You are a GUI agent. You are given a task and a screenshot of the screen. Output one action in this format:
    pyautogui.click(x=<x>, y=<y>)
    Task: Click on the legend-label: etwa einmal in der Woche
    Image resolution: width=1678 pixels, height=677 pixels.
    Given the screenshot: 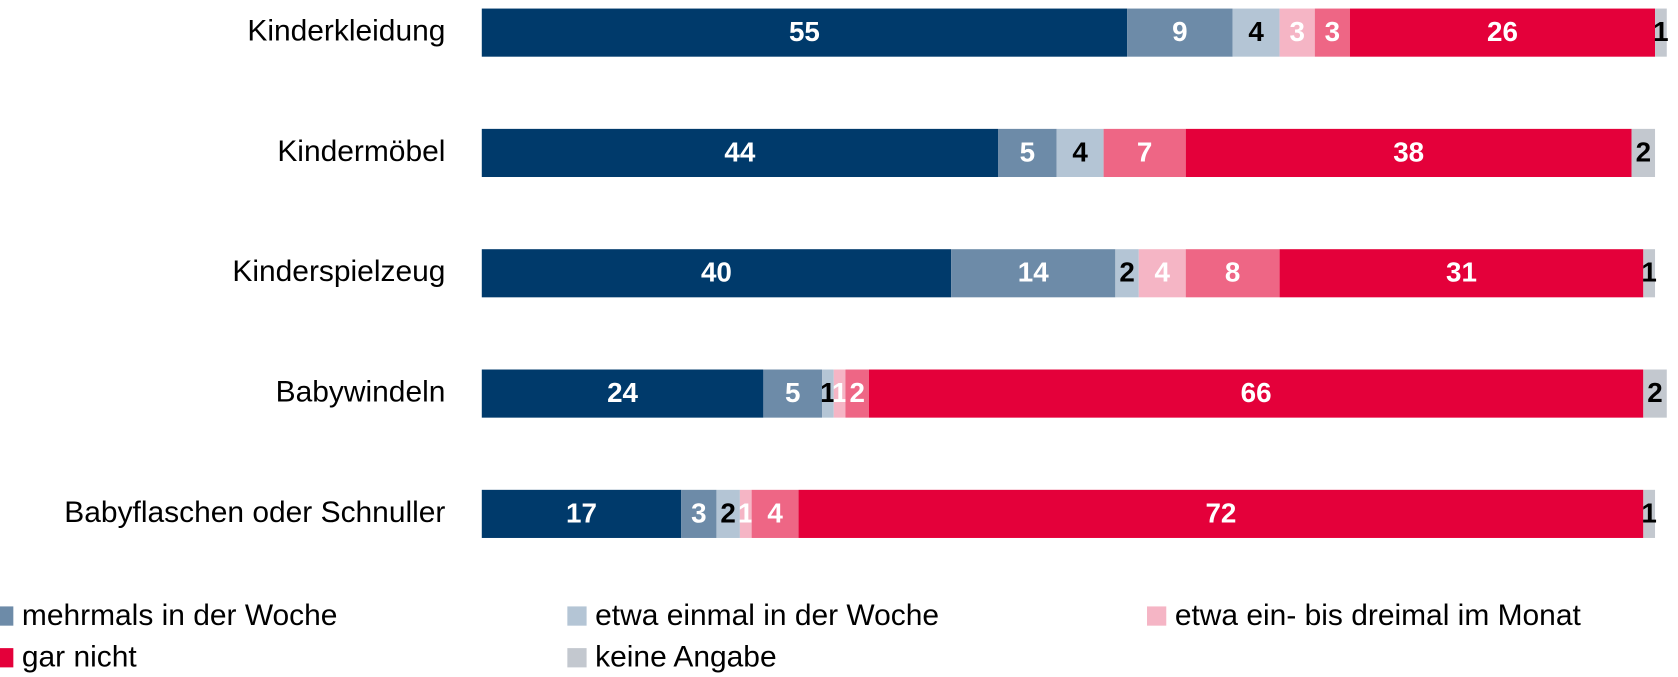 What is the action you would take?
    pyautogui.click(x=767, y=615)
    